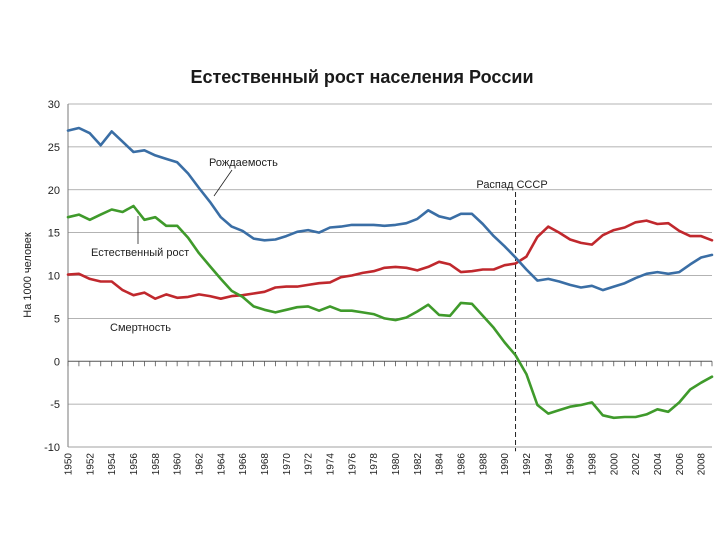 This screenshot has height=545, width=720. Describe the element at coordinates (527, 464) in the screenshot. I see `x-tick-label: 1992` at that location.